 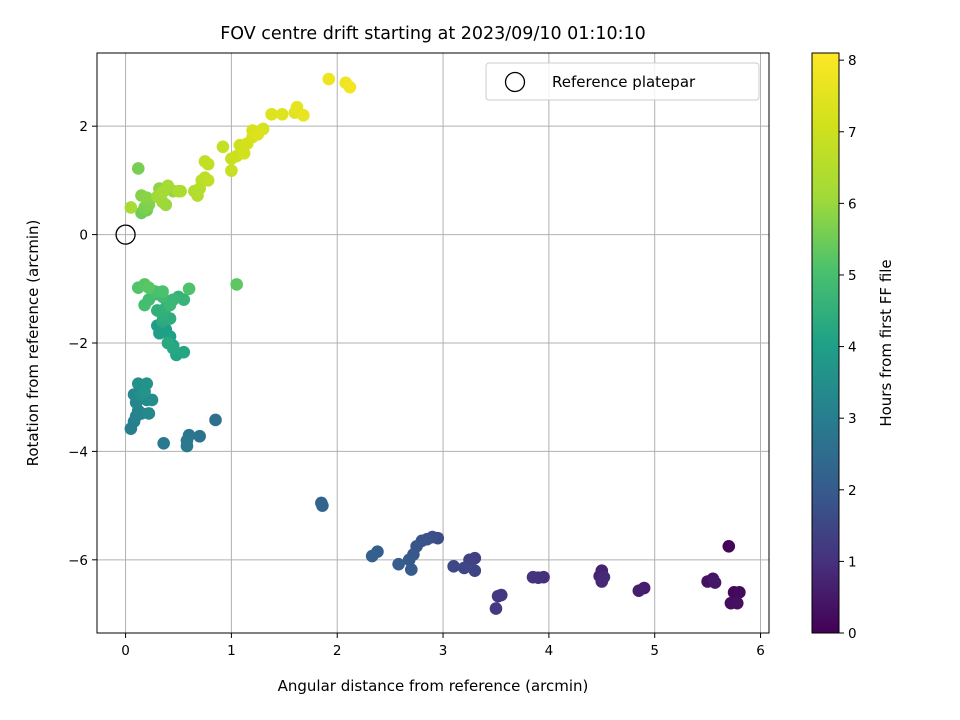 I want to click on colorbar-ticks: 0 1 2 3 4 5 6 7 8, so click(x=848, y=347).